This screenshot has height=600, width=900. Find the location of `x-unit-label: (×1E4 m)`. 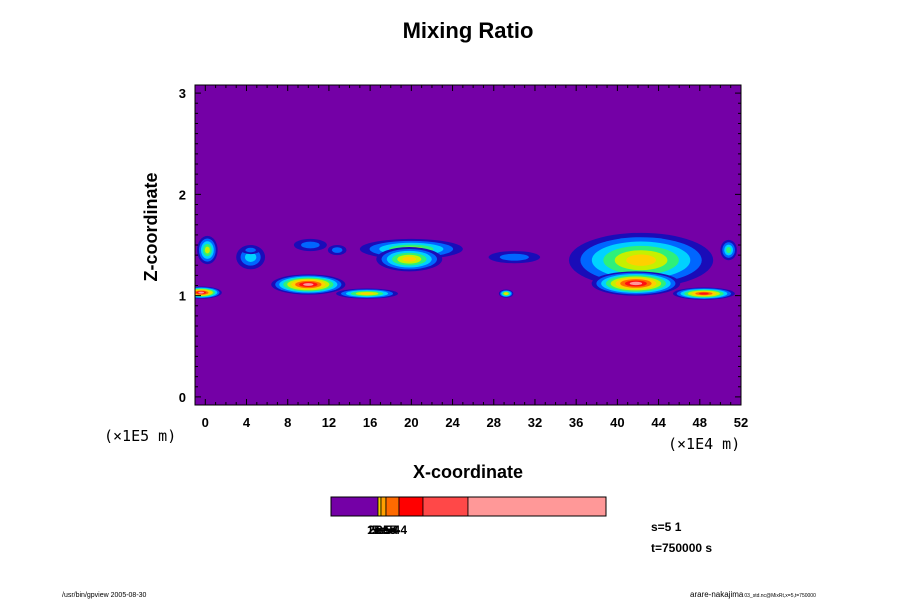

x-unit-label: (×1E4 m) is located at coordinates (704, 444).